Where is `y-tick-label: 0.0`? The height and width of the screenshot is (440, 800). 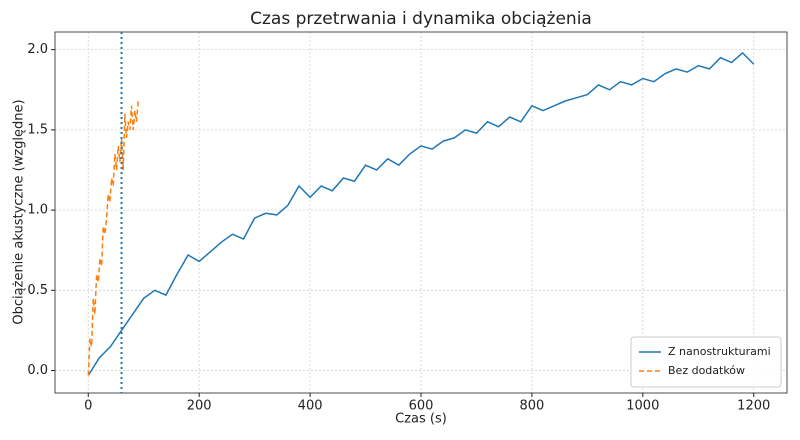 y-tick-label: 0.0 is located at coordinates (37, 370).